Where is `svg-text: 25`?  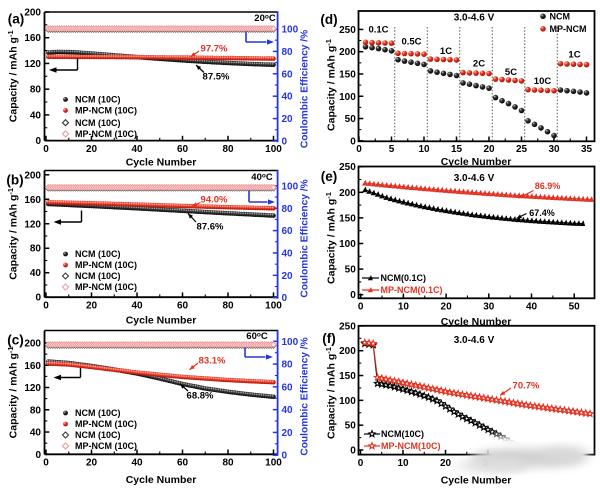 svg-text: 25 is located at coordinates (522, 149).